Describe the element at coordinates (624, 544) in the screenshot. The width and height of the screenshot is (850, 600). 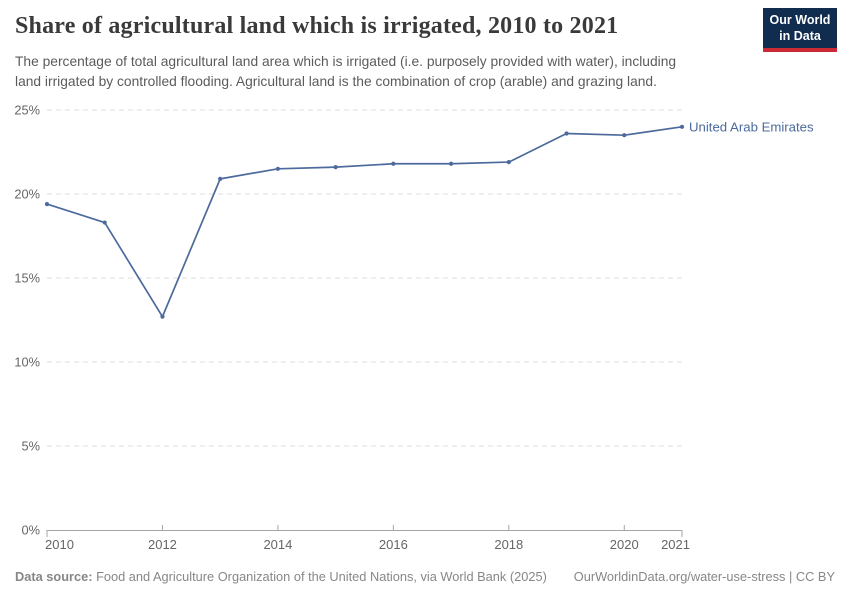
I see `x-axis-tick-label: 2020` at that location.